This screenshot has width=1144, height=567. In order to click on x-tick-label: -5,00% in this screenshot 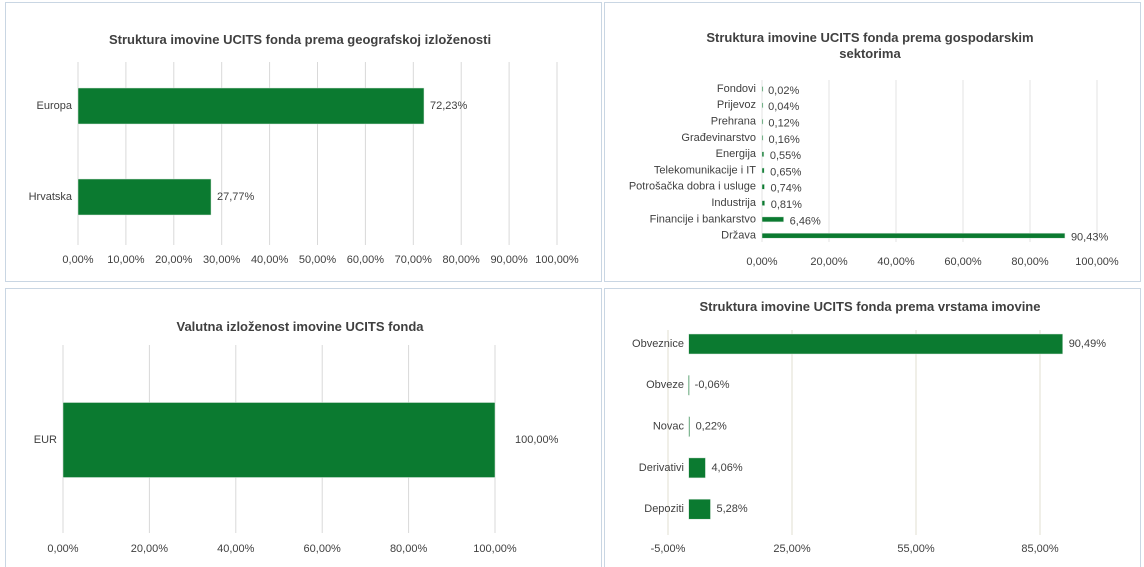, I will do `click(668, 549)`.